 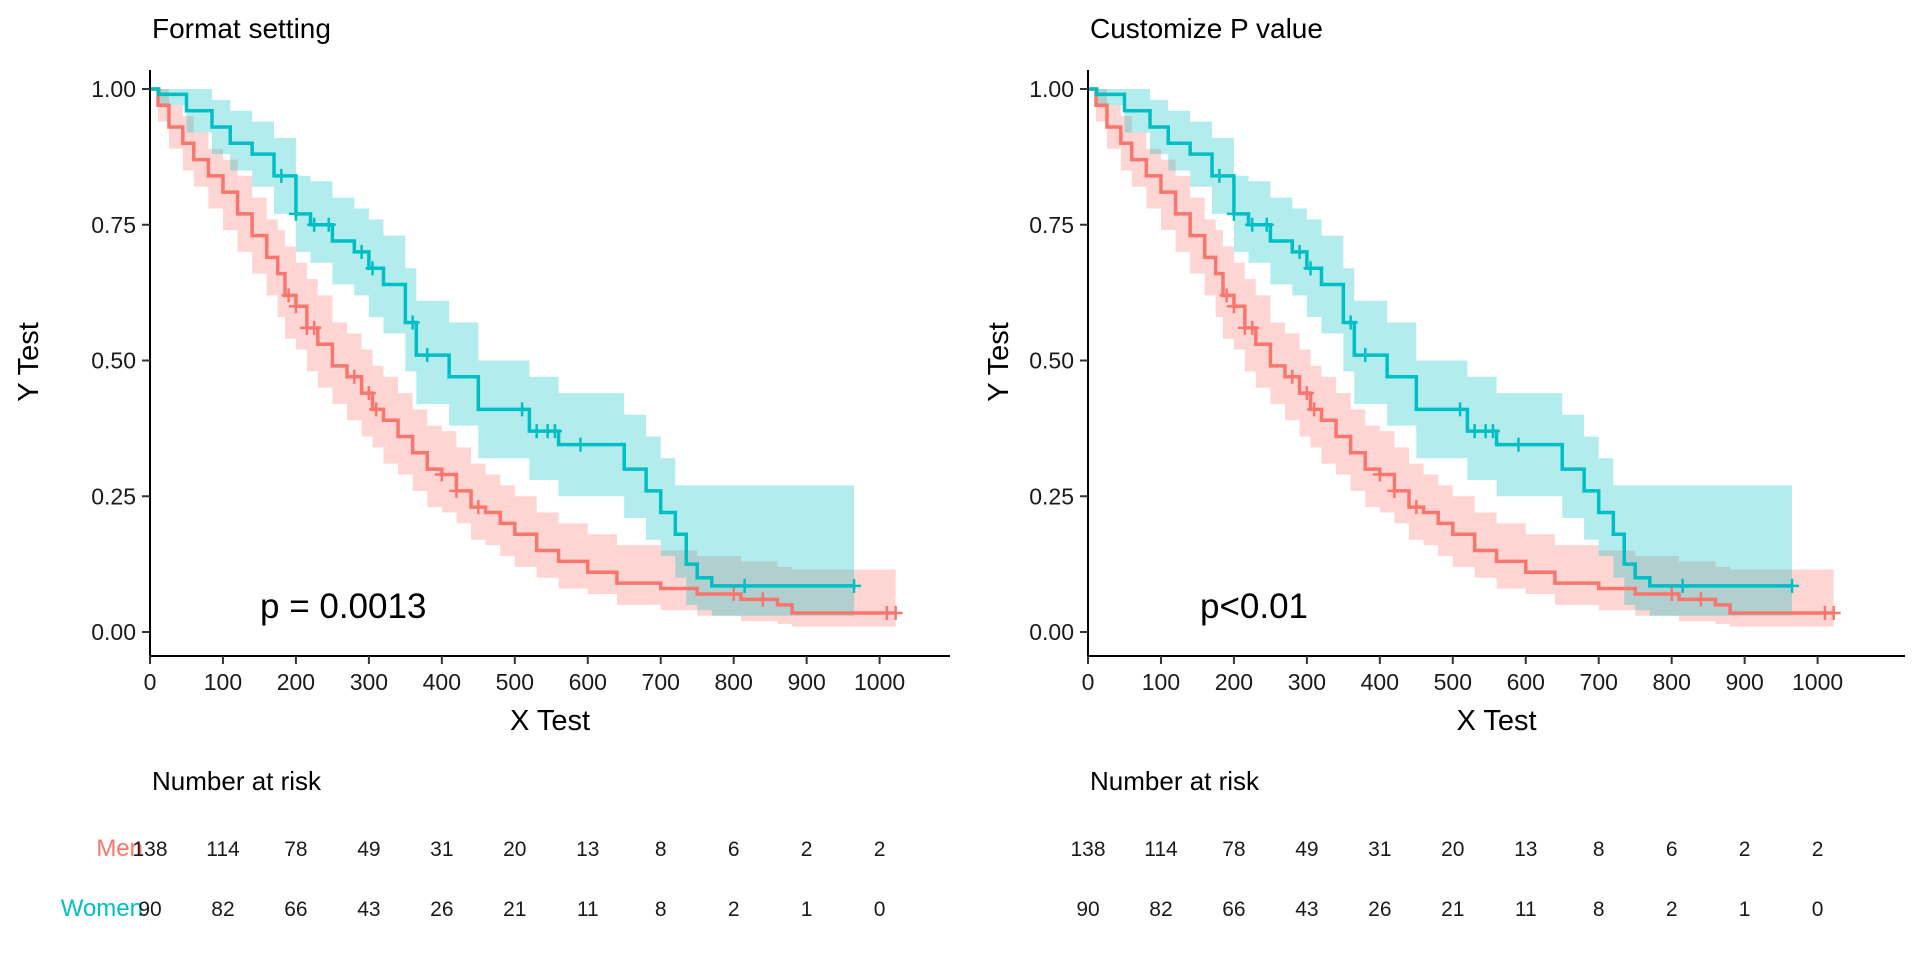 I want to click on risk-value: 43, so click(x=368, y=909).